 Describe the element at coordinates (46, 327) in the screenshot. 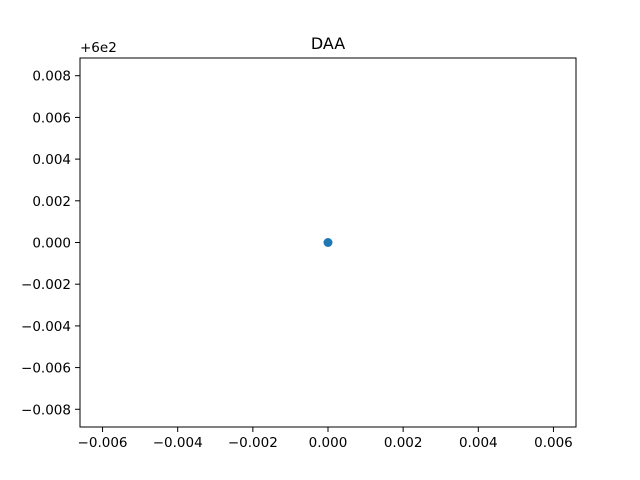

I see `y-tick-label: −0.004` at that location.